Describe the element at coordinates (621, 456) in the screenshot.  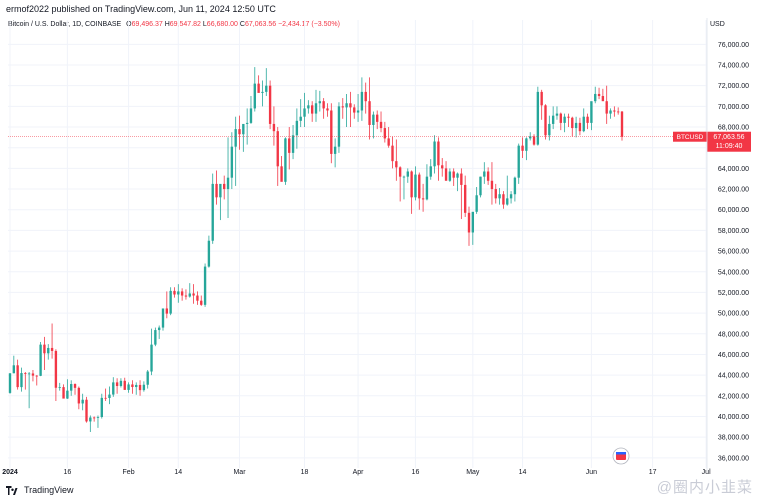
I see `calendar-icon` at that location.